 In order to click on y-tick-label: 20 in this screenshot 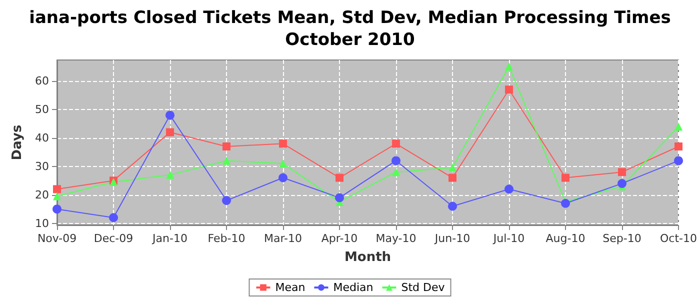, I will do `click(42, 195)`.